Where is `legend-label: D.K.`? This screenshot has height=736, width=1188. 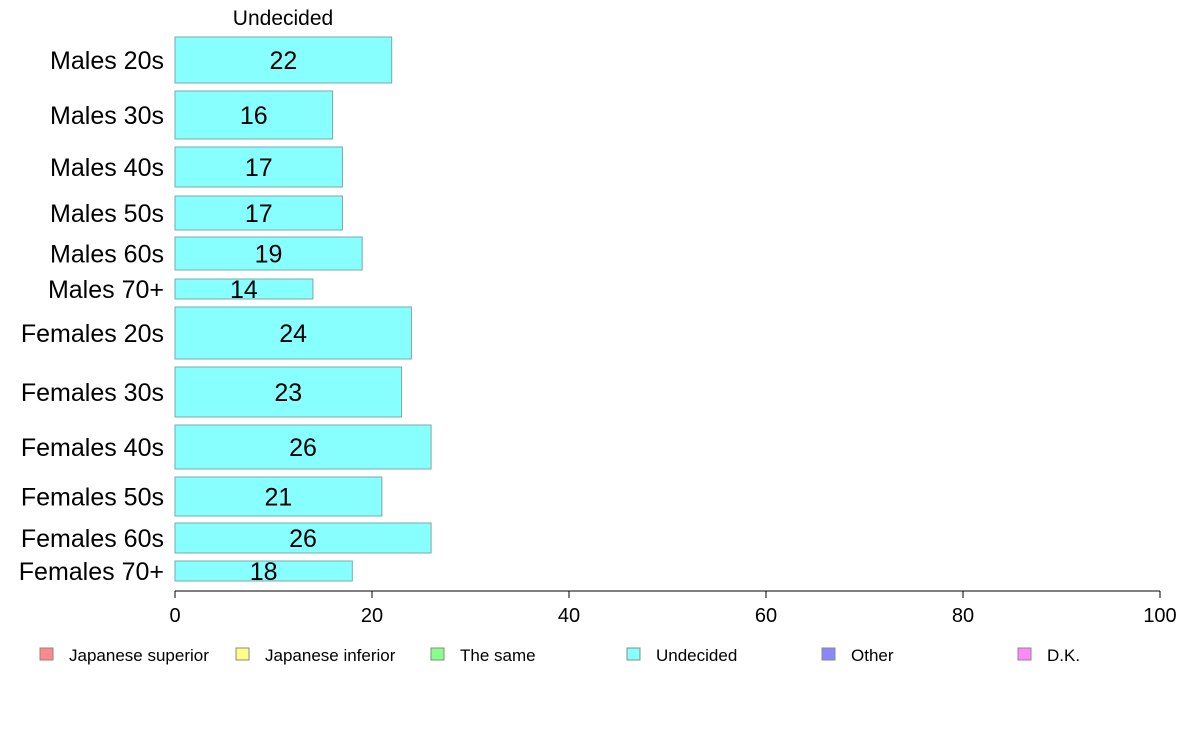 legend-label: D.K. is located at coordinates (1063, 655).